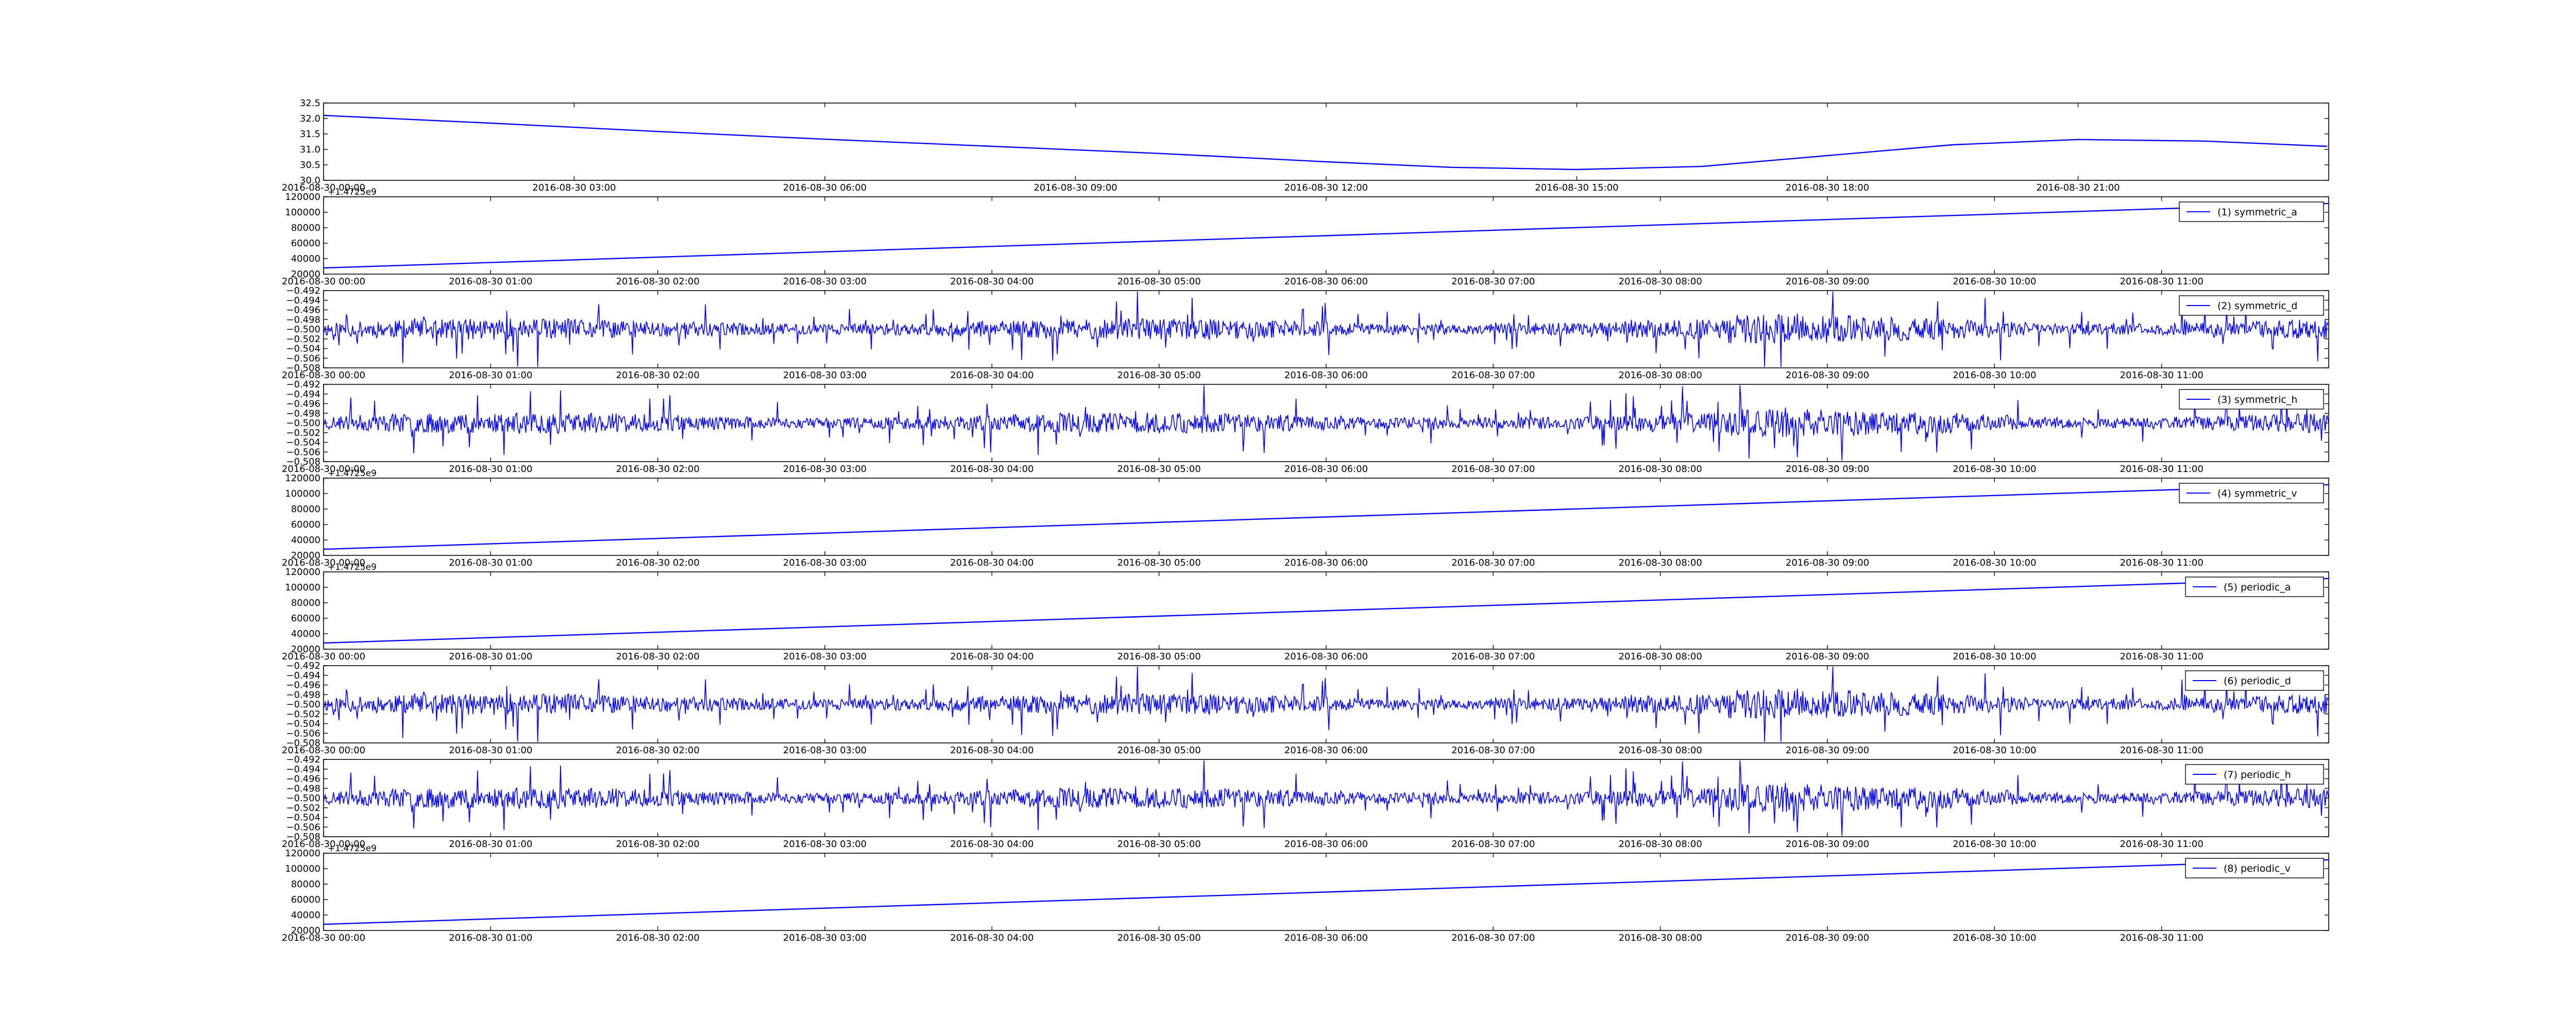  I want to click on legend-label: (4) symmetric_v, so click(2257, 494).